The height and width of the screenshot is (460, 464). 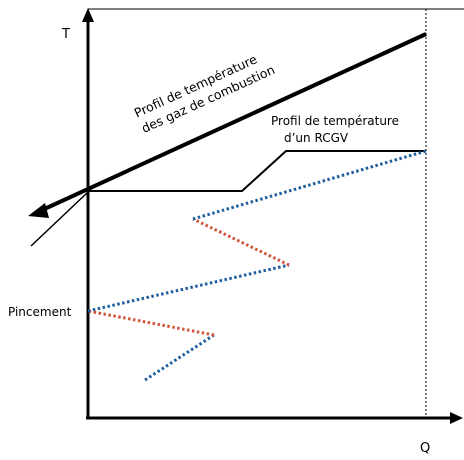 I want to click on axis-t-label: T, so click(x=65, y=34).